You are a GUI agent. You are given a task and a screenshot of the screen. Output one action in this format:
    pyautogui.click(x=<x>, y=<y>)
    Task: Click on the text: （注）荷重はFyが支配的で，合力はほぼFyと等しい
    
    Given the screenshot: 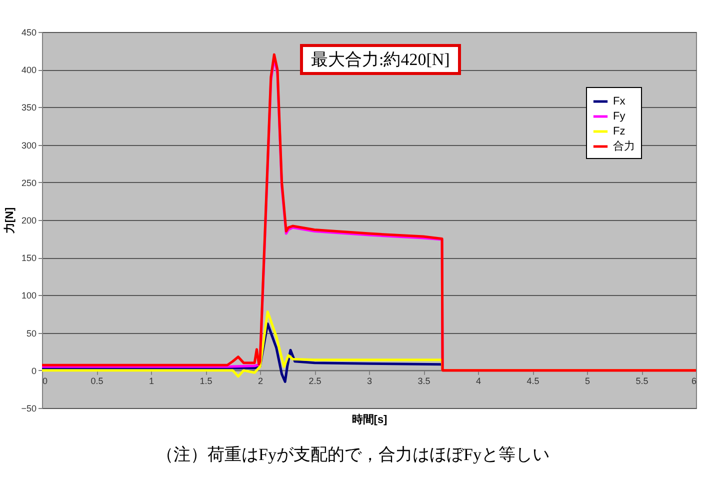 What is the action you would take?
    pyautogui.click(x=353, y=455)
    